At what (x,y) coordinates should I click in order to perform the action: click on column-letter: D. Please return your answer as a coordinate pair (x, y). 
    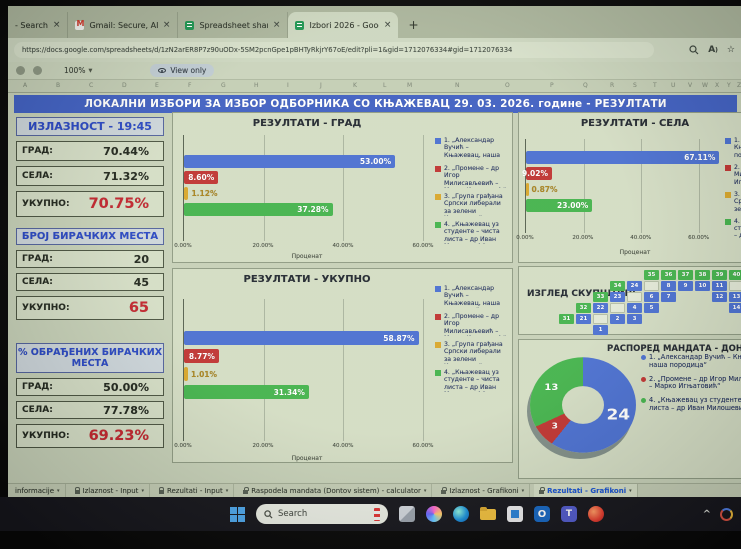
    Looking at the image, I should click on (124, 85).